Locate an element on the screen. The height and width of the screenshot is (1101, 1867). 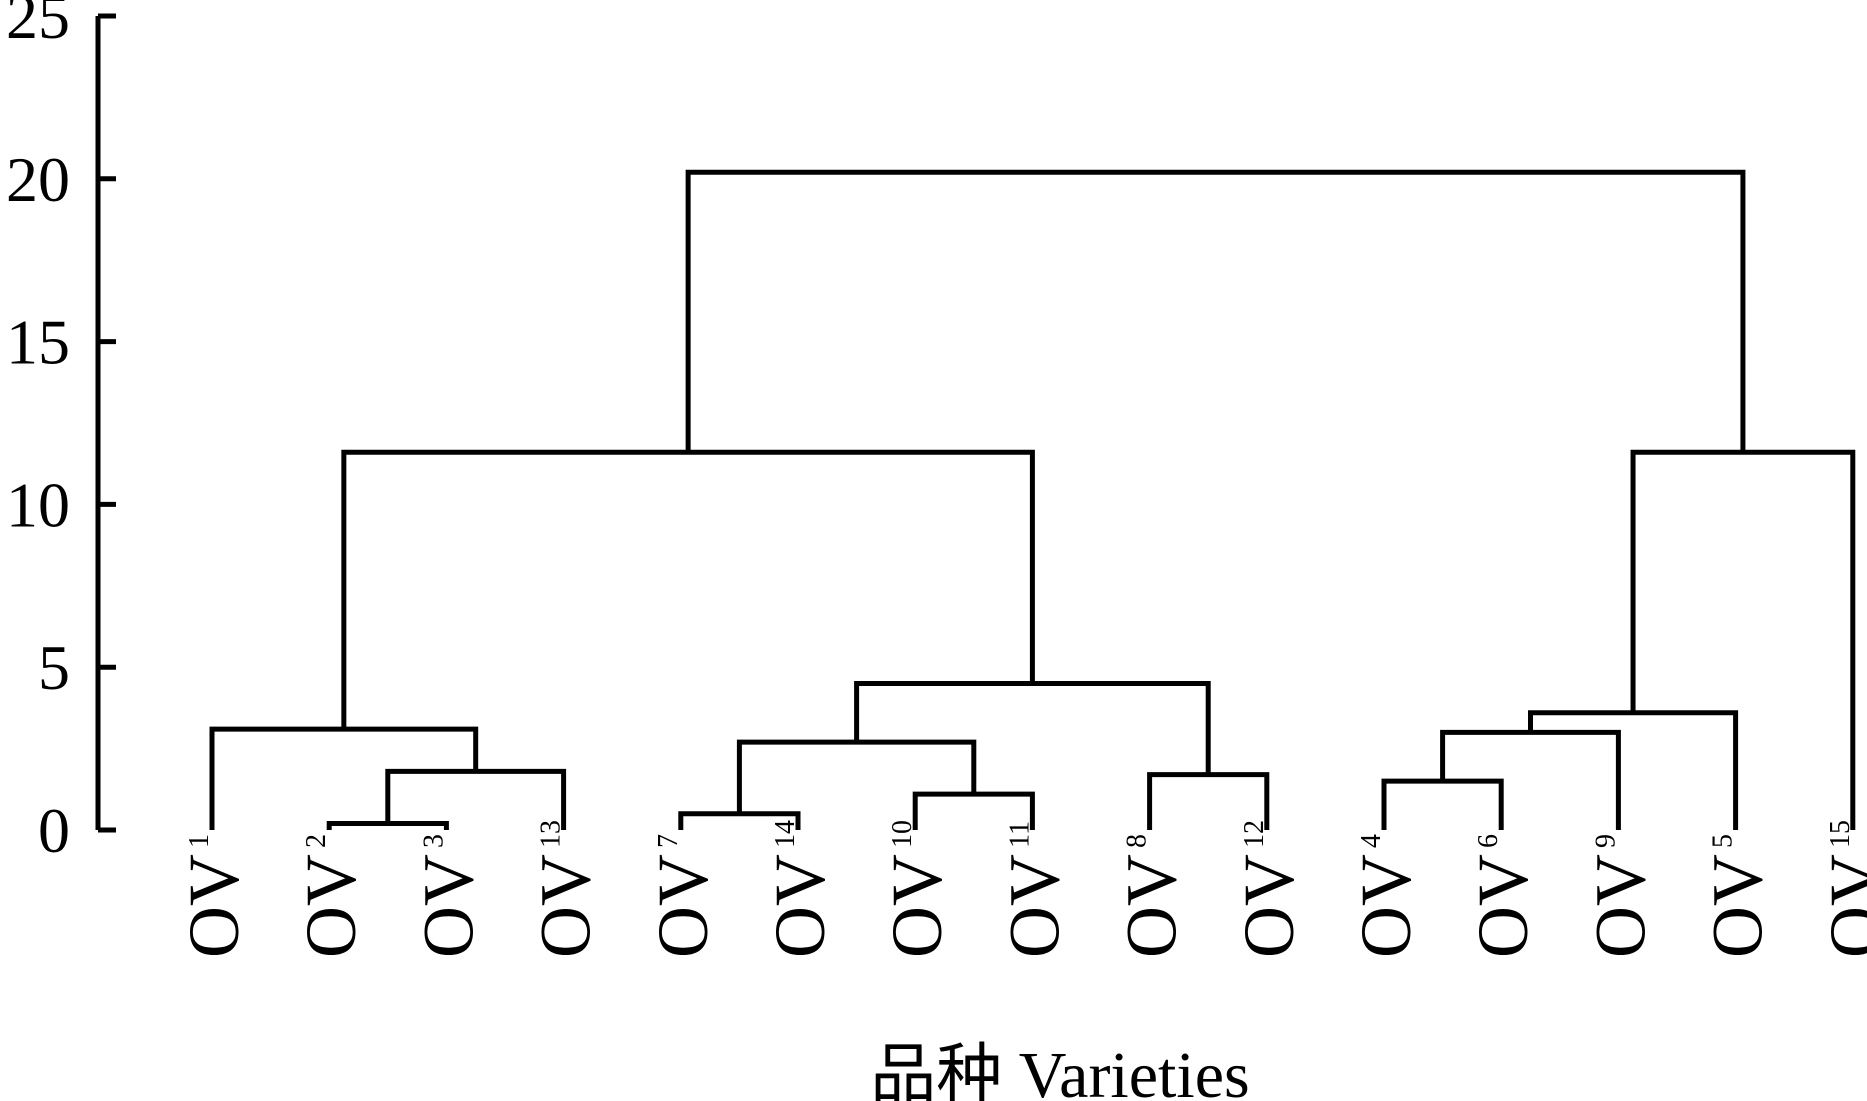
leaf-label-subscript: 7 is located at coordinates (668, 841).